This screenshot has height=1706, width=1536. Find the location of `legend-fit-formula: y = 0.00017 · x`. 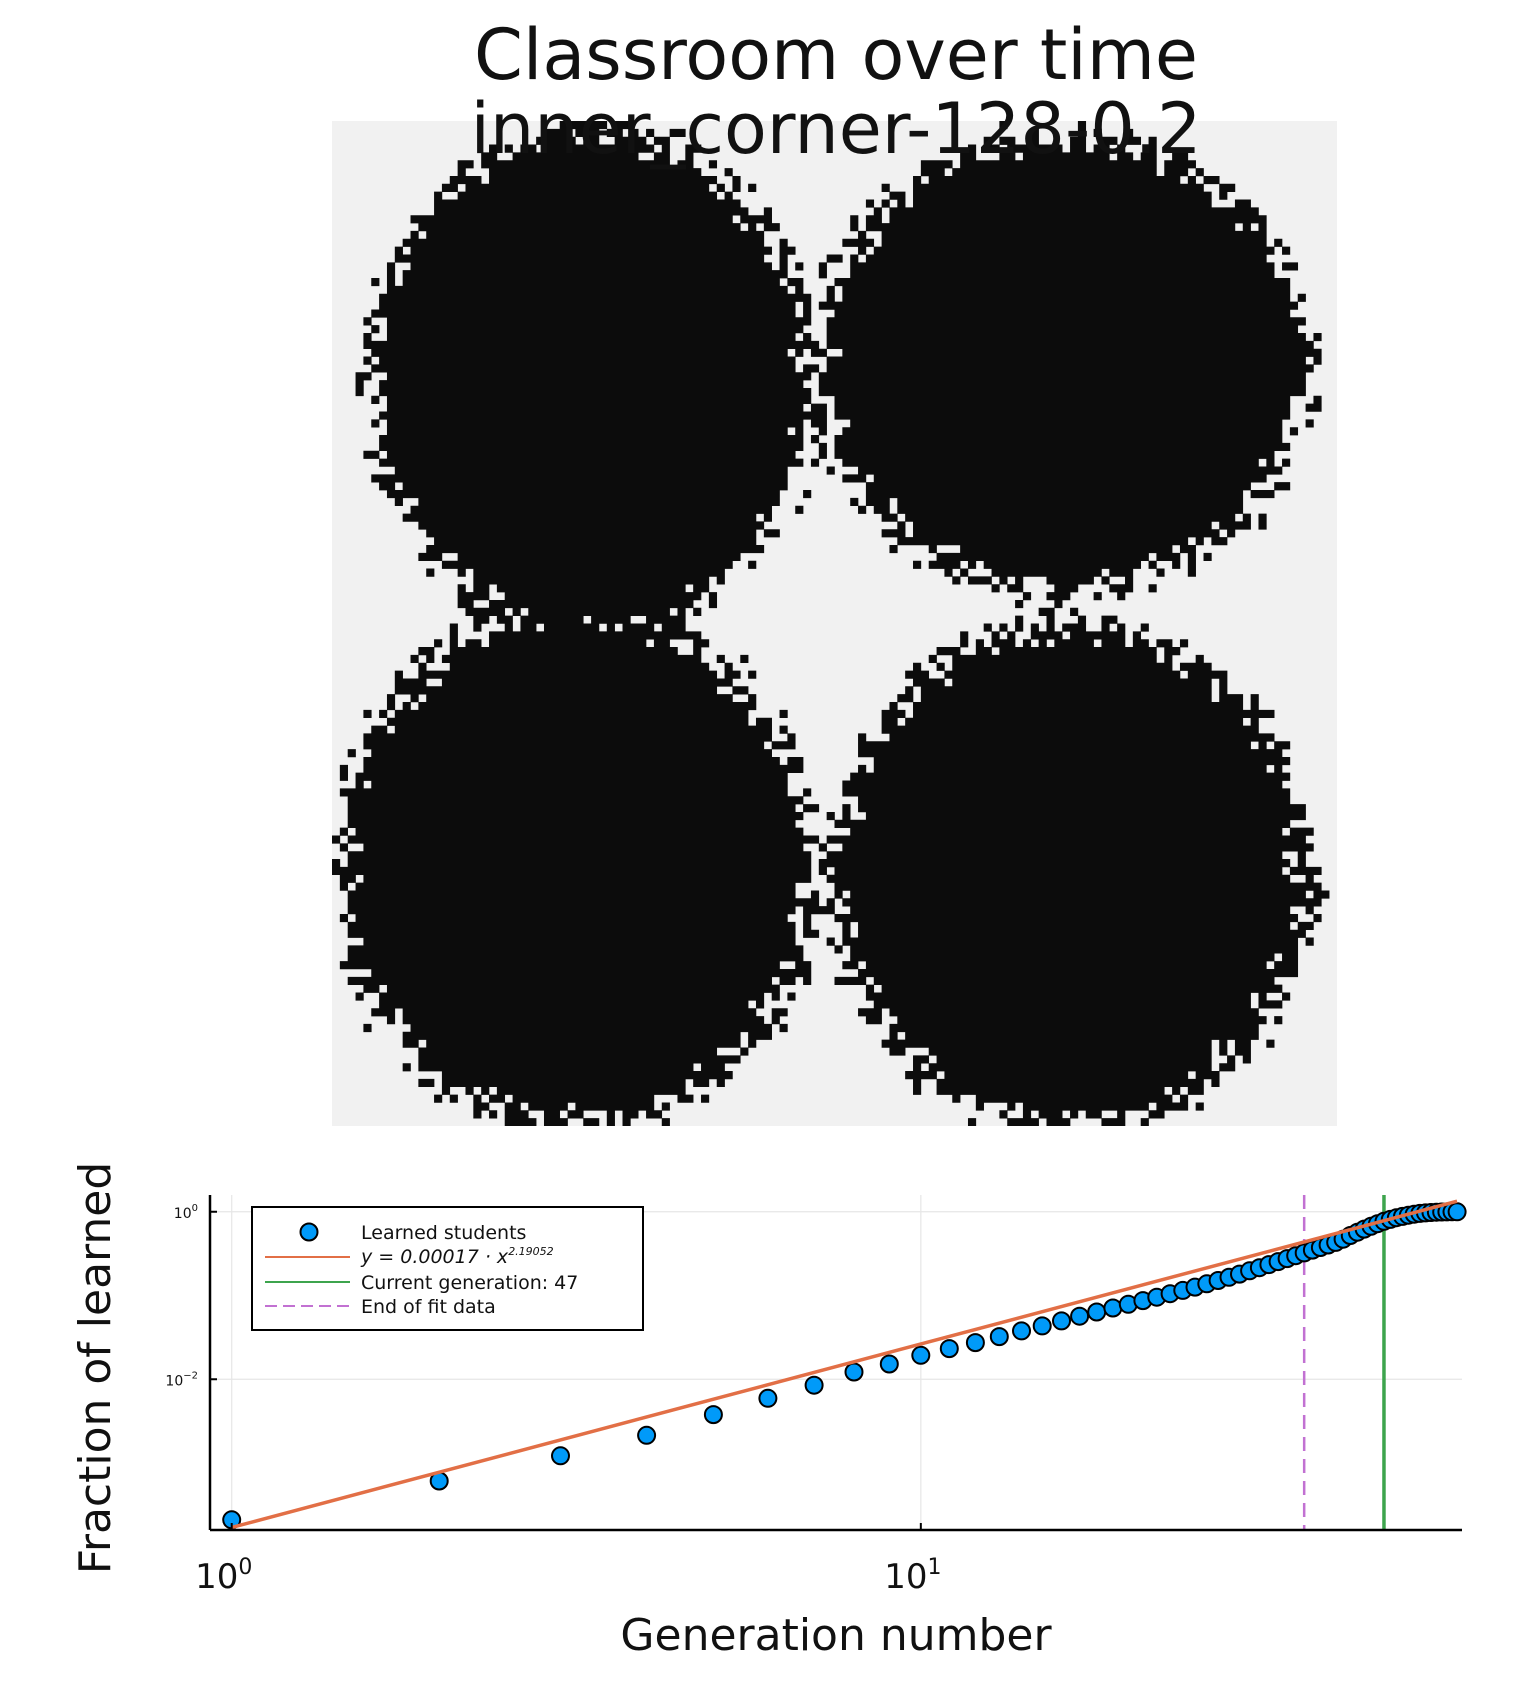

legend-fit-formula: y = 0.00017 · x is located at coordinates (434, 1257).